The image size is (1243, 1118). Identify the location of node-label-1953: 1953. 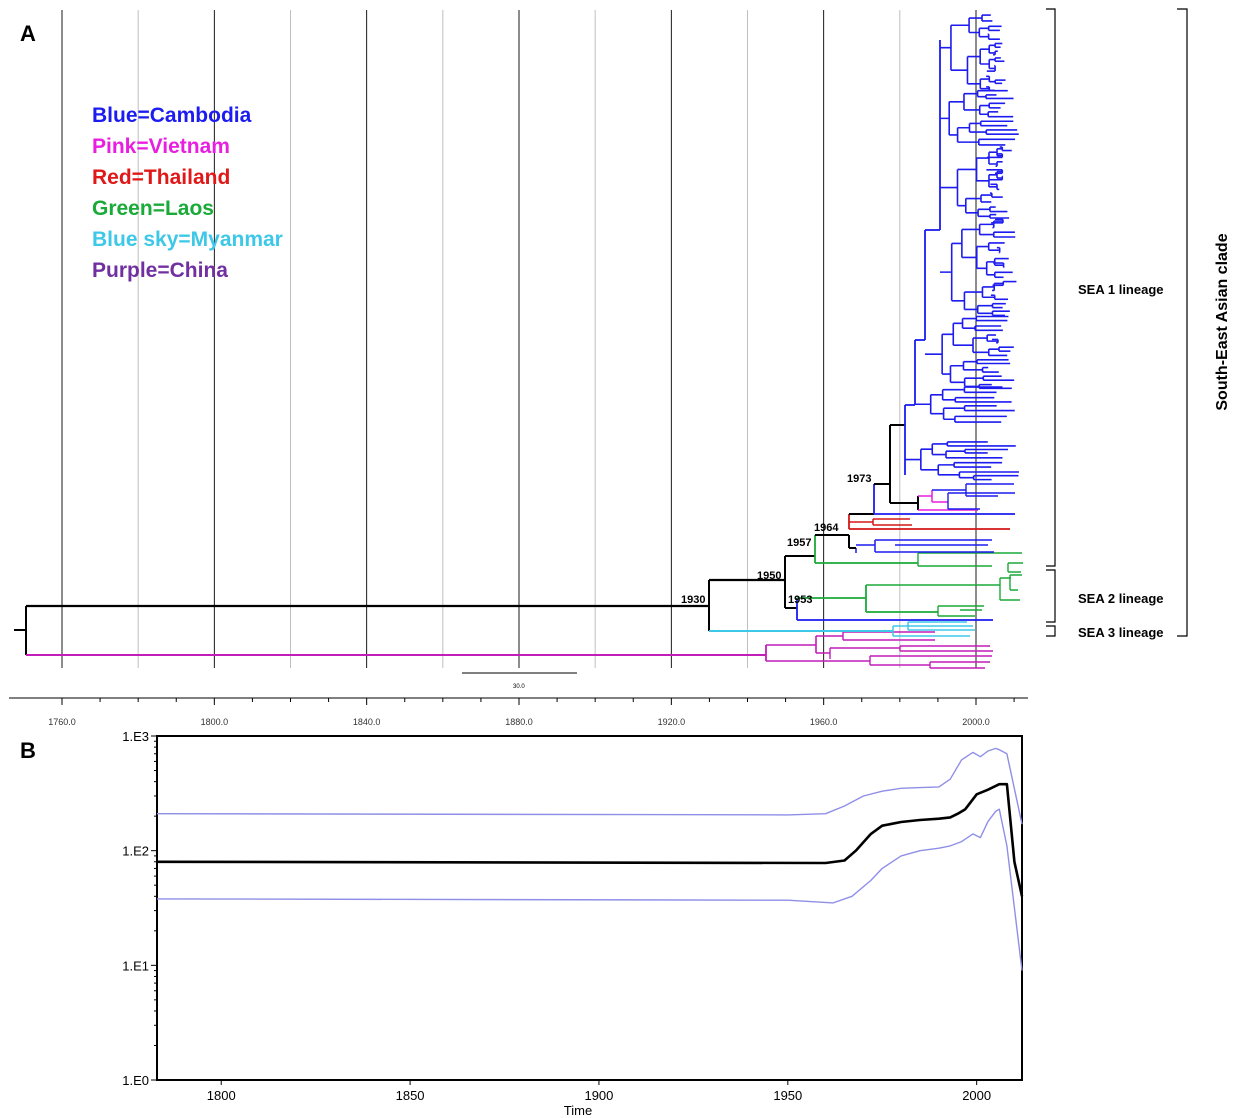
(800, 600).